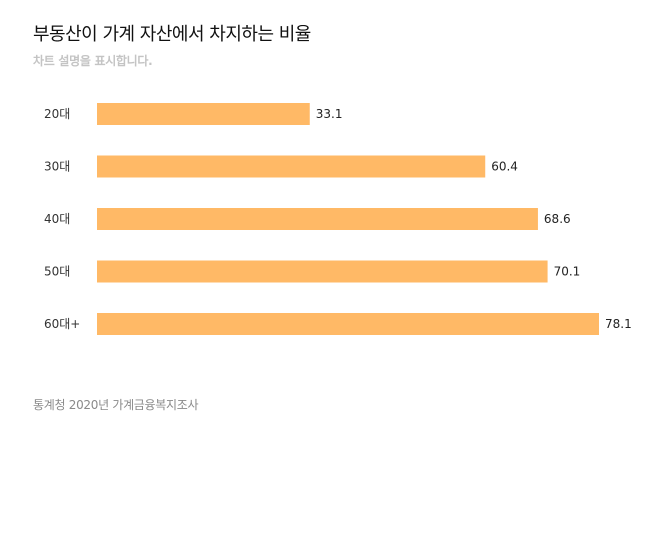 The height and width of the screenshot is (544, 658). I want to click on source-note: 통계청 2020년 가계금융복지조사, so click(116, 405).